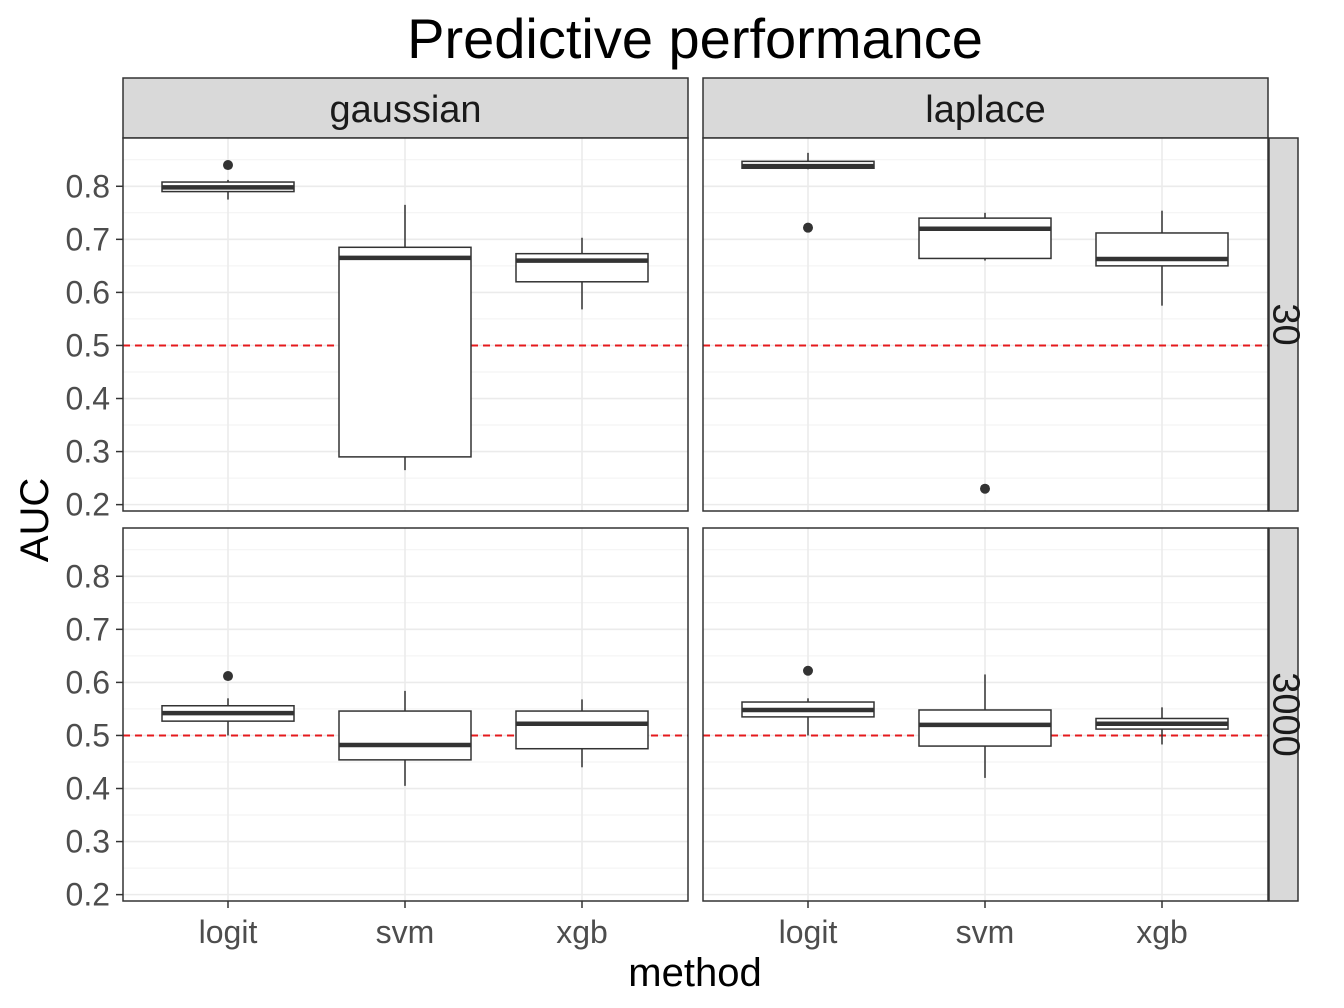 Image resolution: width=1344 pixels, height=1008 pixels. I want to click on x-axis-title: method, so click(694, 973).